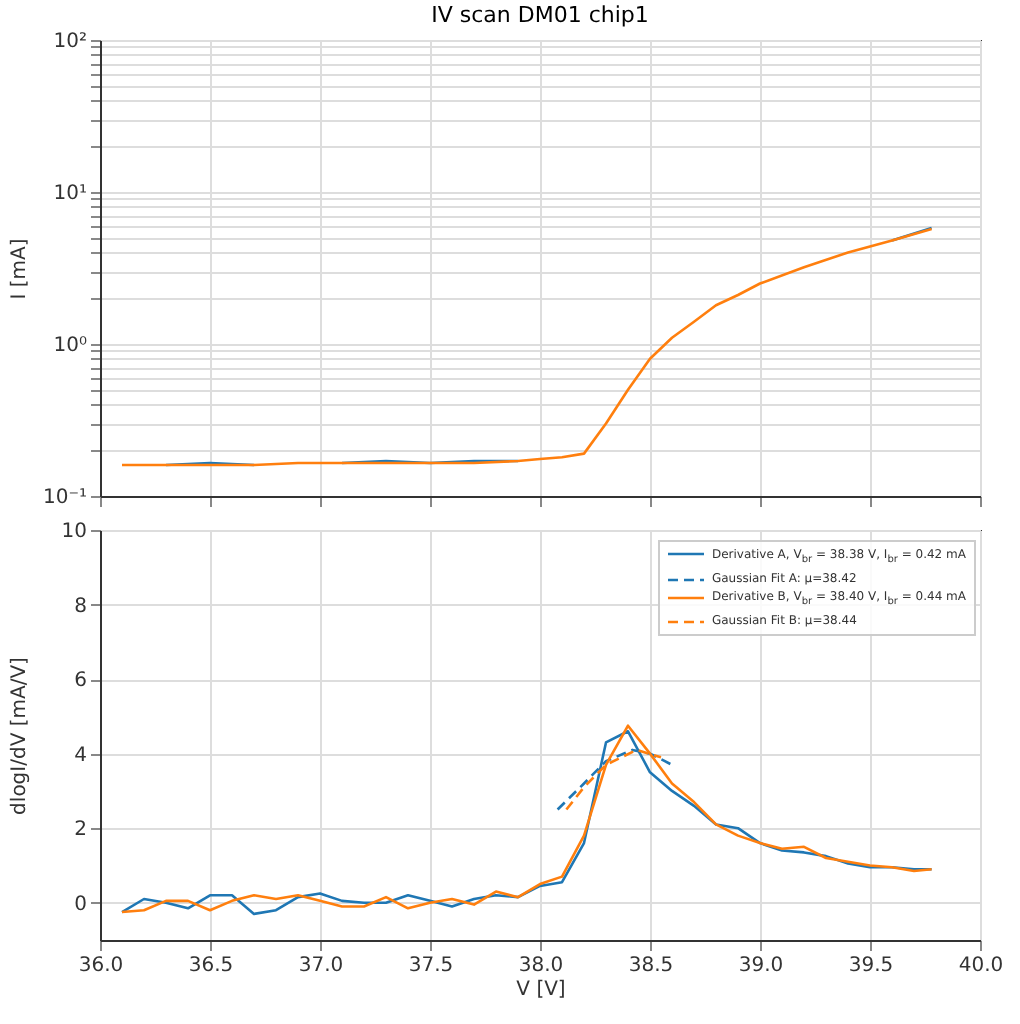  Describe the element at coordinates (101, 966) in the screenshot. I see `x-tick-label: 36.0` at that location.